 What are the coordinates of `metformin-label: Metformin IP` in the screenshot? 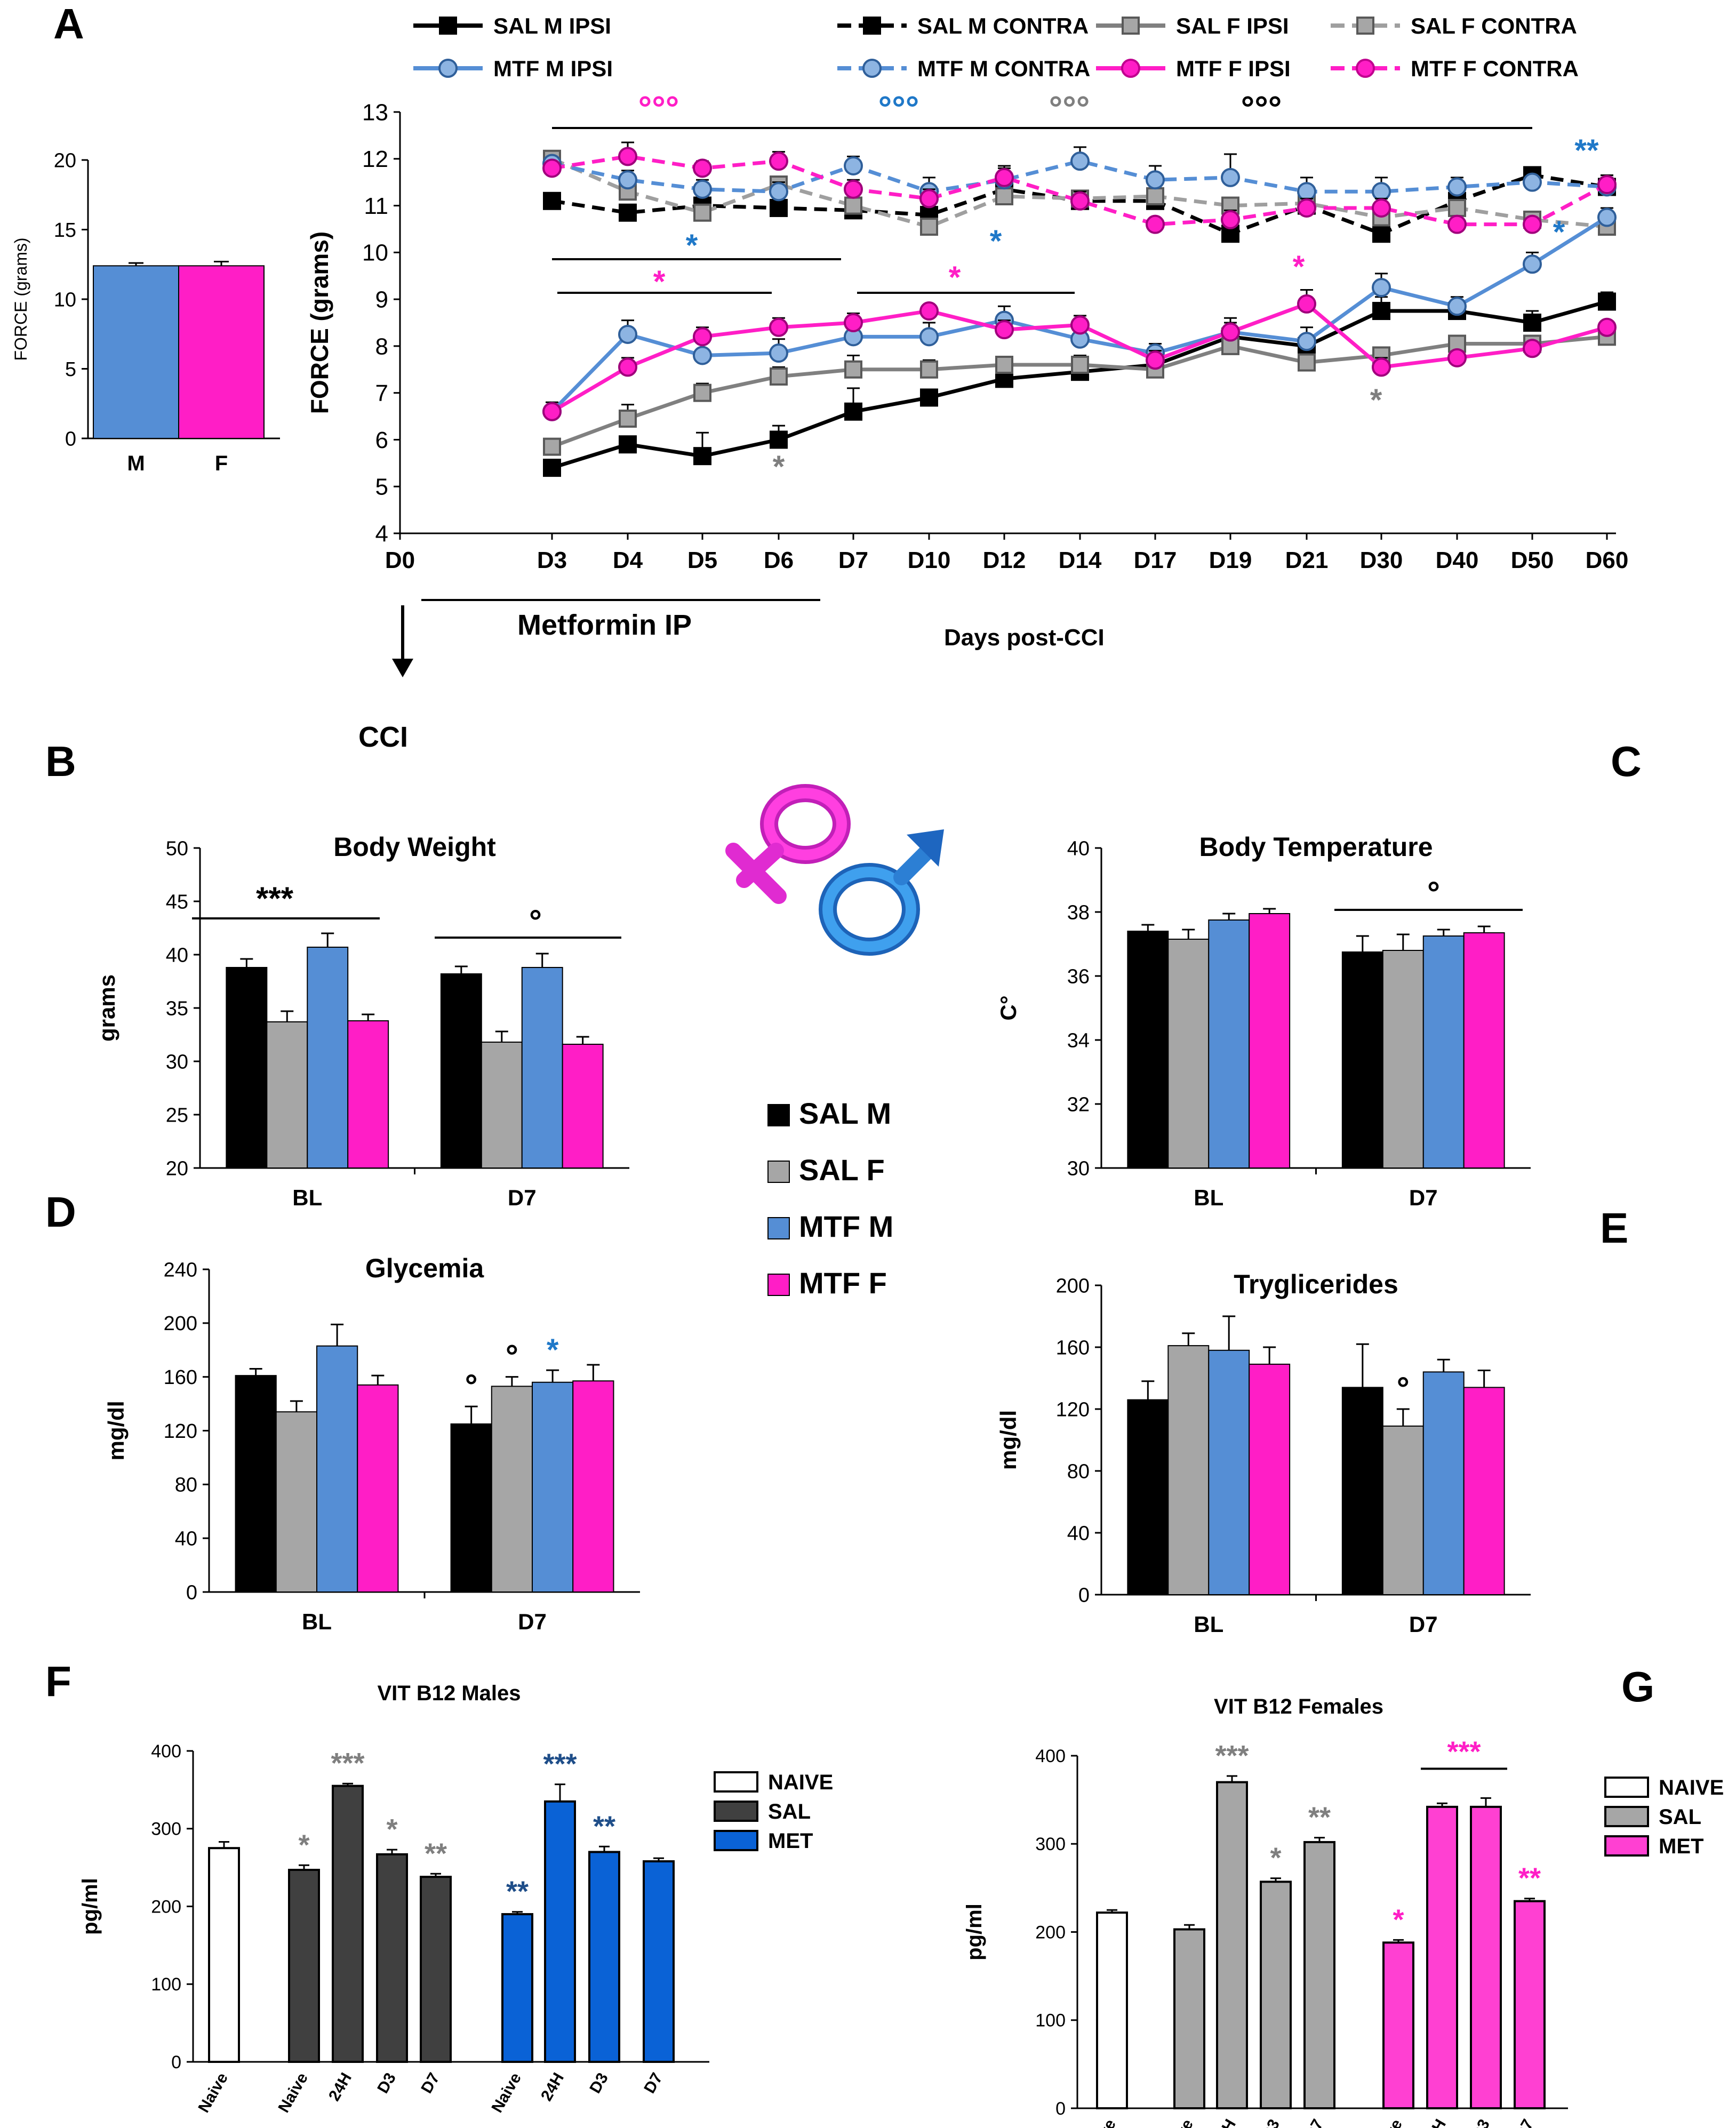 It's located at (604, 625).